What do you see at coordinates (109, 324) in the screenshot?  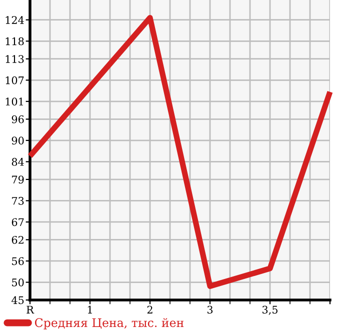 I see `legend-label: Средняя Цена, тыс. йен` at bounding box center [109, 324].